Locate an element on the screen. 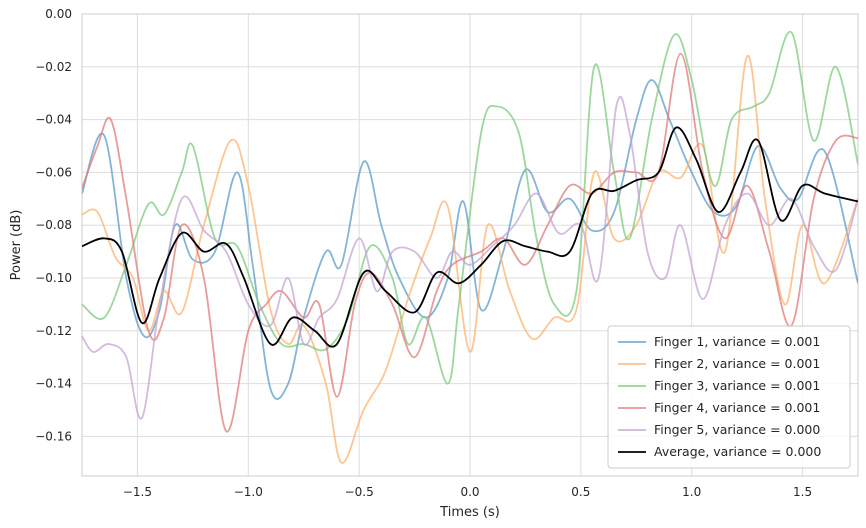 The width and height of the screenshot is (866, 528). x-tick-label: −1.5 is located at coordinates (137, 492).